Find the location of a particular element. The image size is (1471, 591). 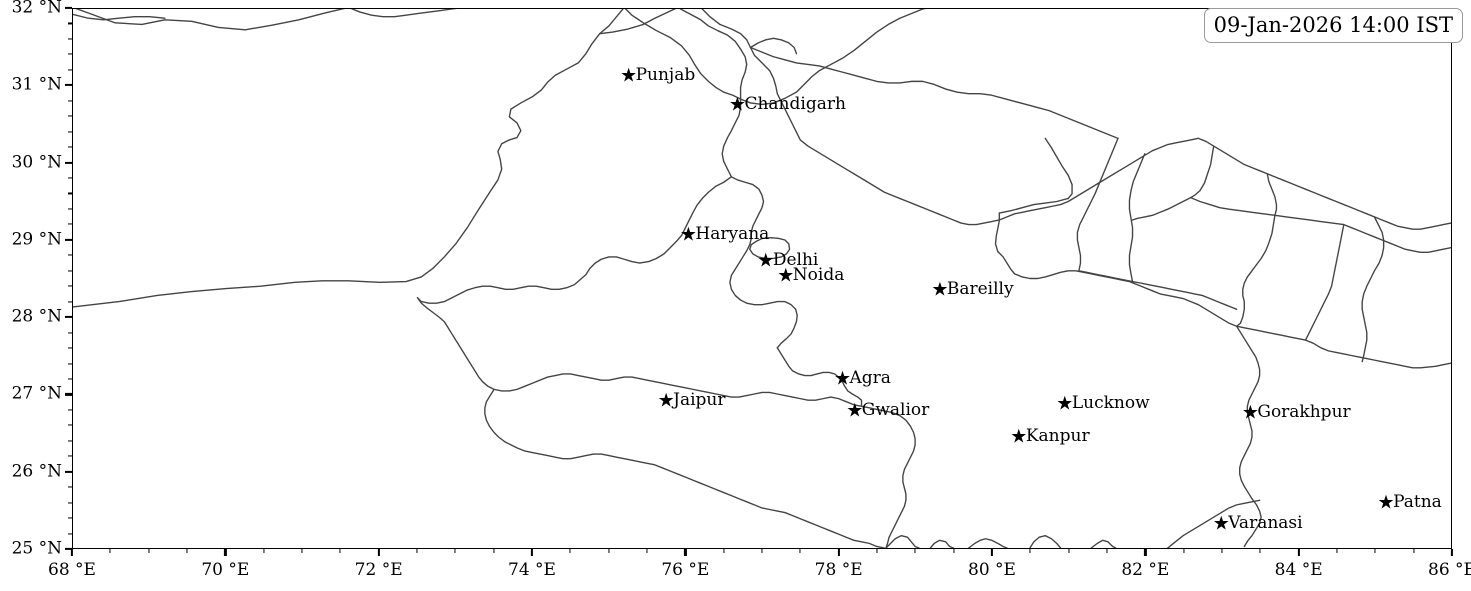

city-label: Bareilly is located at coordinates (980, 289).